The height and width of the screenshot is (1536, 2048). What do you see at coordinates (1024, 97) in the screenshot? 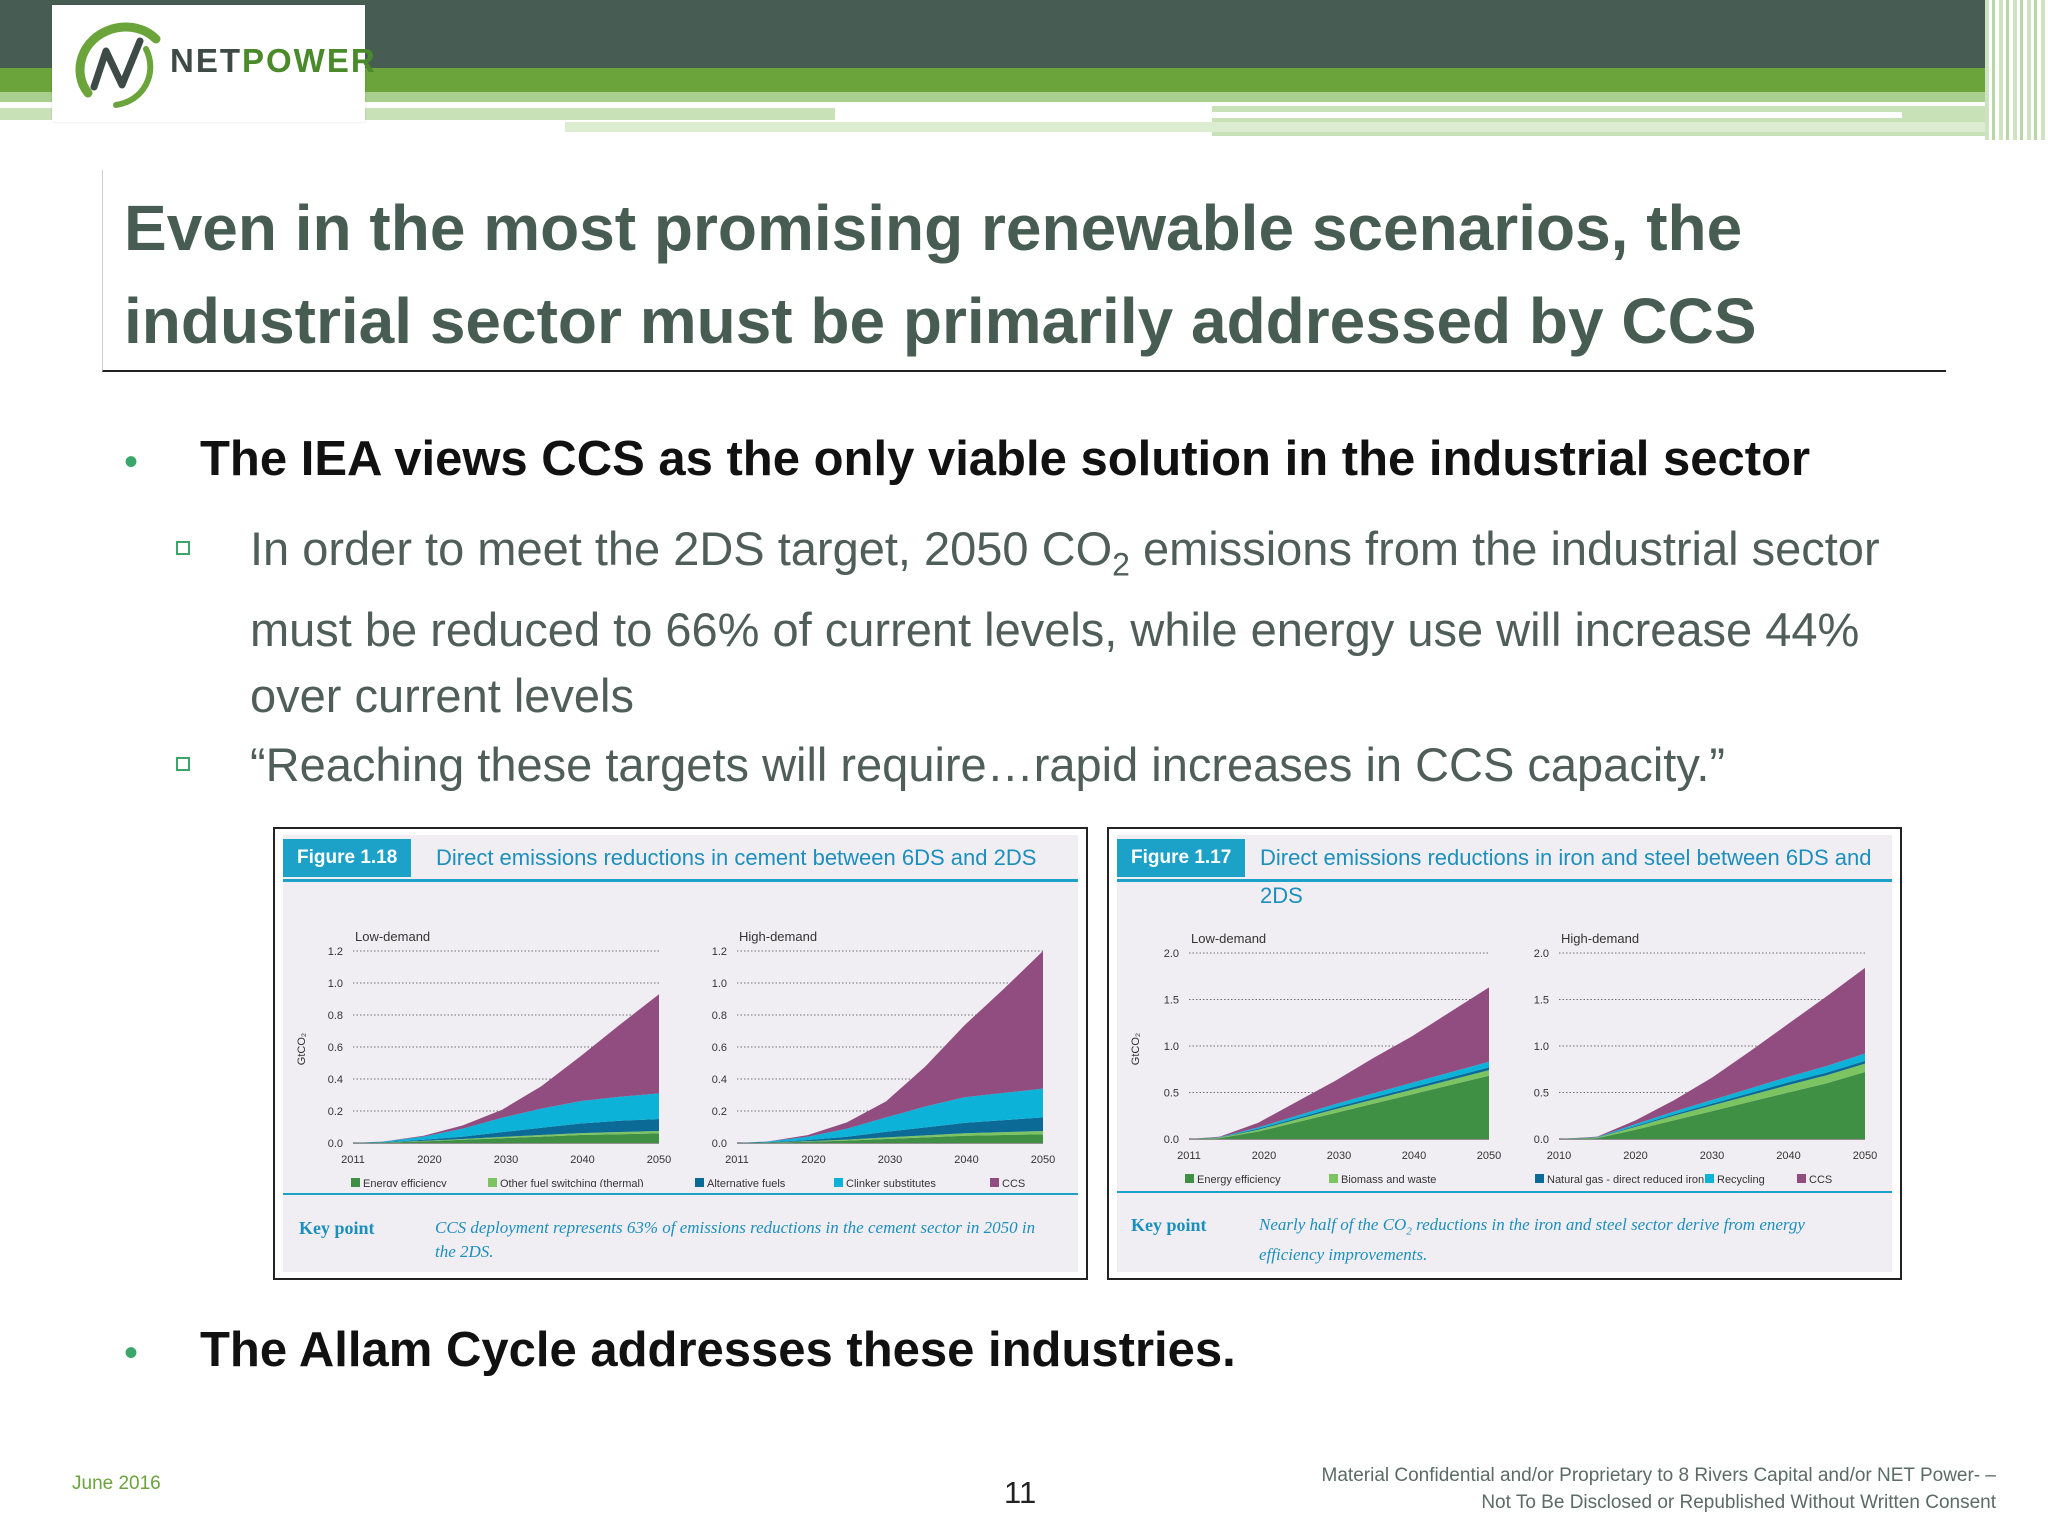
I see `header-band-light` at bounding box center [1024, 97].